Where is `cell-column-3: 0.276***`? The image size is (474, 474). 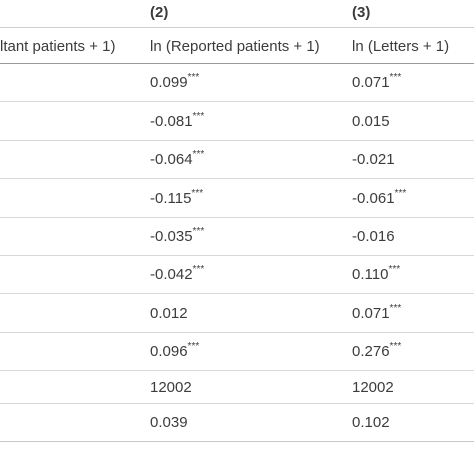 cell-column-3: 0.276*** is located at coordinates (377, 351).